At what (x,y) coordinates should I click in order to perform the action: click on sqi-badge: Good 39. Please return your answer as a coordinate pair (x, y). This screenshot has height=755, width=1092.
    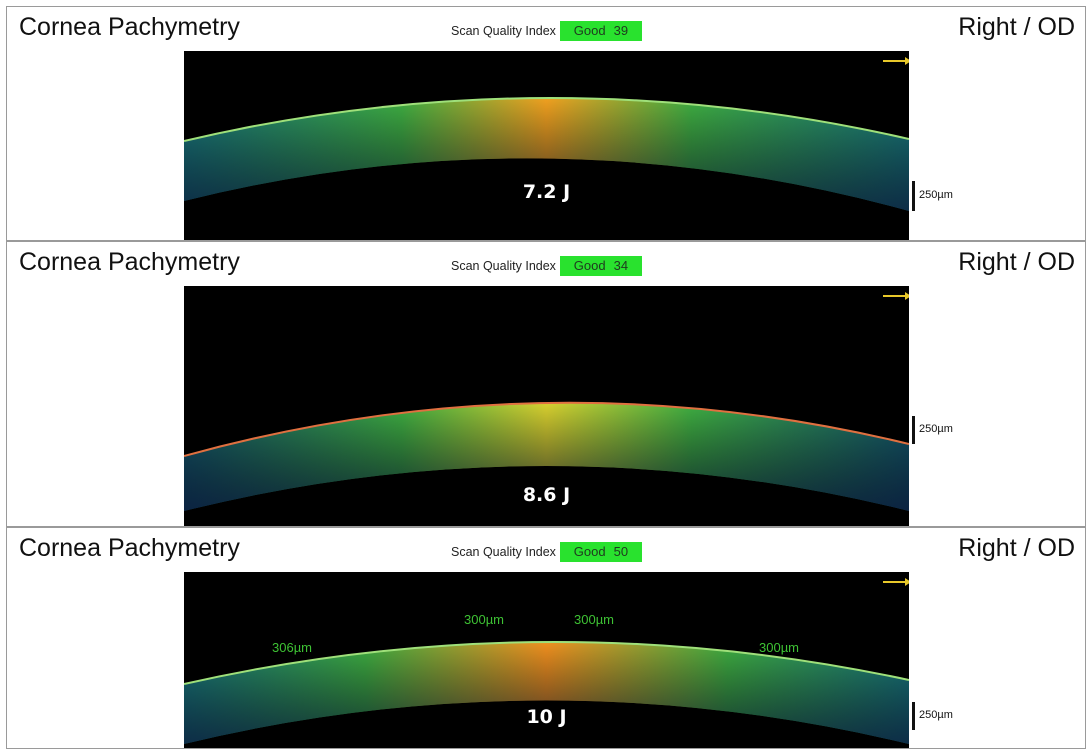
    Looking at the image, I should click on (600, 31).